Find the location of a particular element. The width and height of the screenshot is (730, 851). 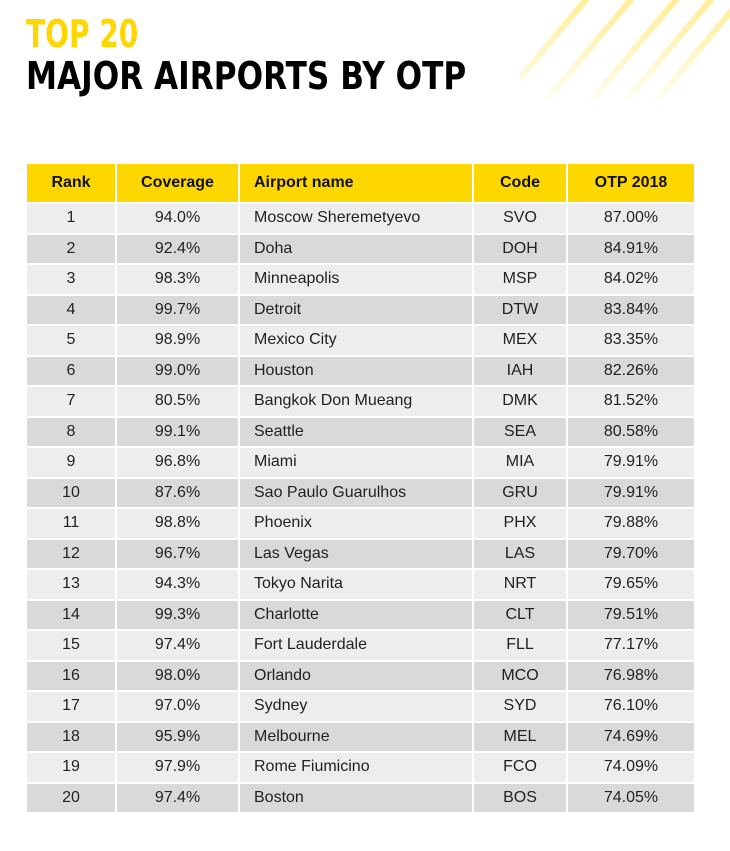

table-row: 1 94.0% Moscow Sheremetyevo SVO 87.00% is located at coordinates (360, 218).